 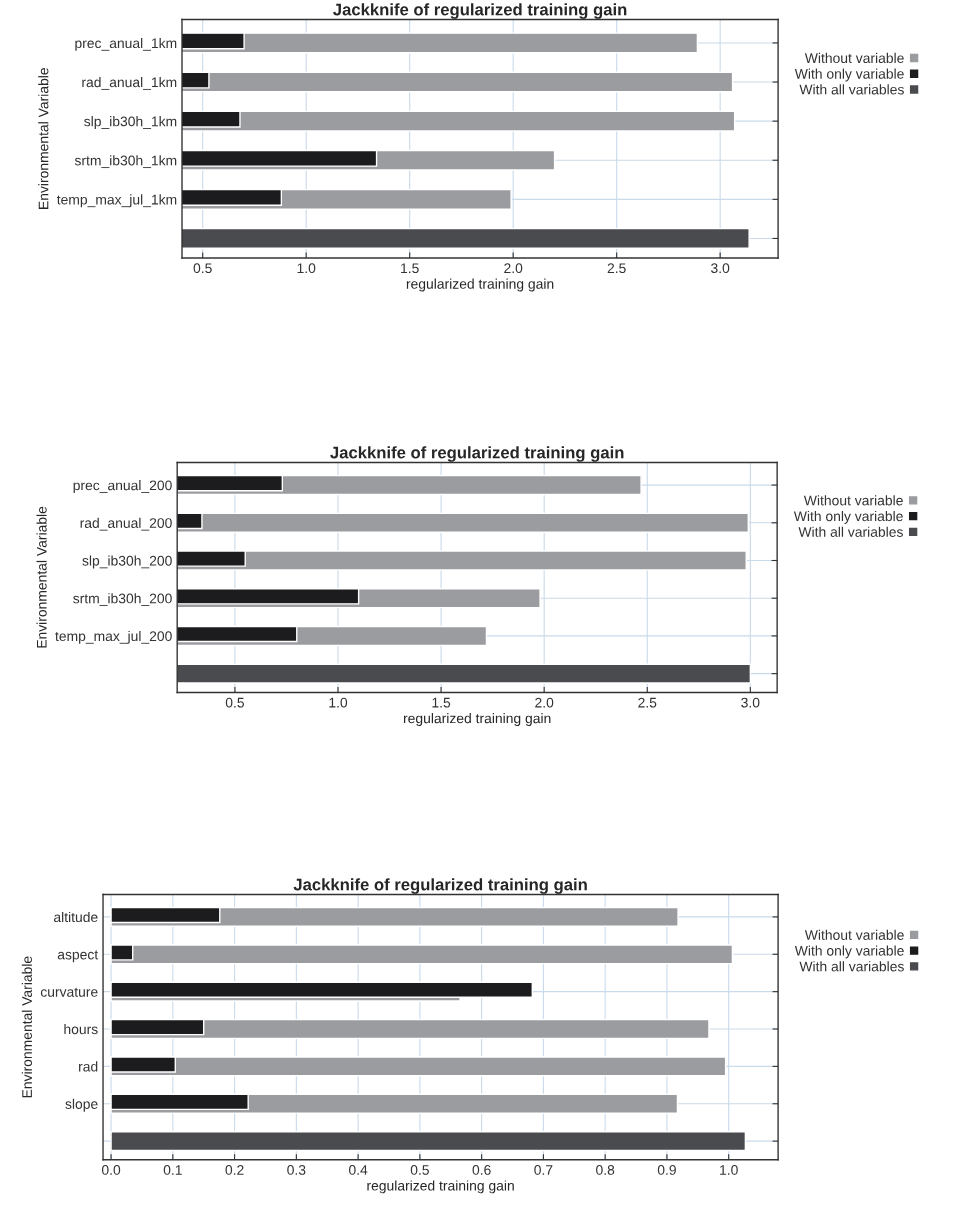 I want to click on x-tick-label: 0.1, so click(x=172, y=1170).